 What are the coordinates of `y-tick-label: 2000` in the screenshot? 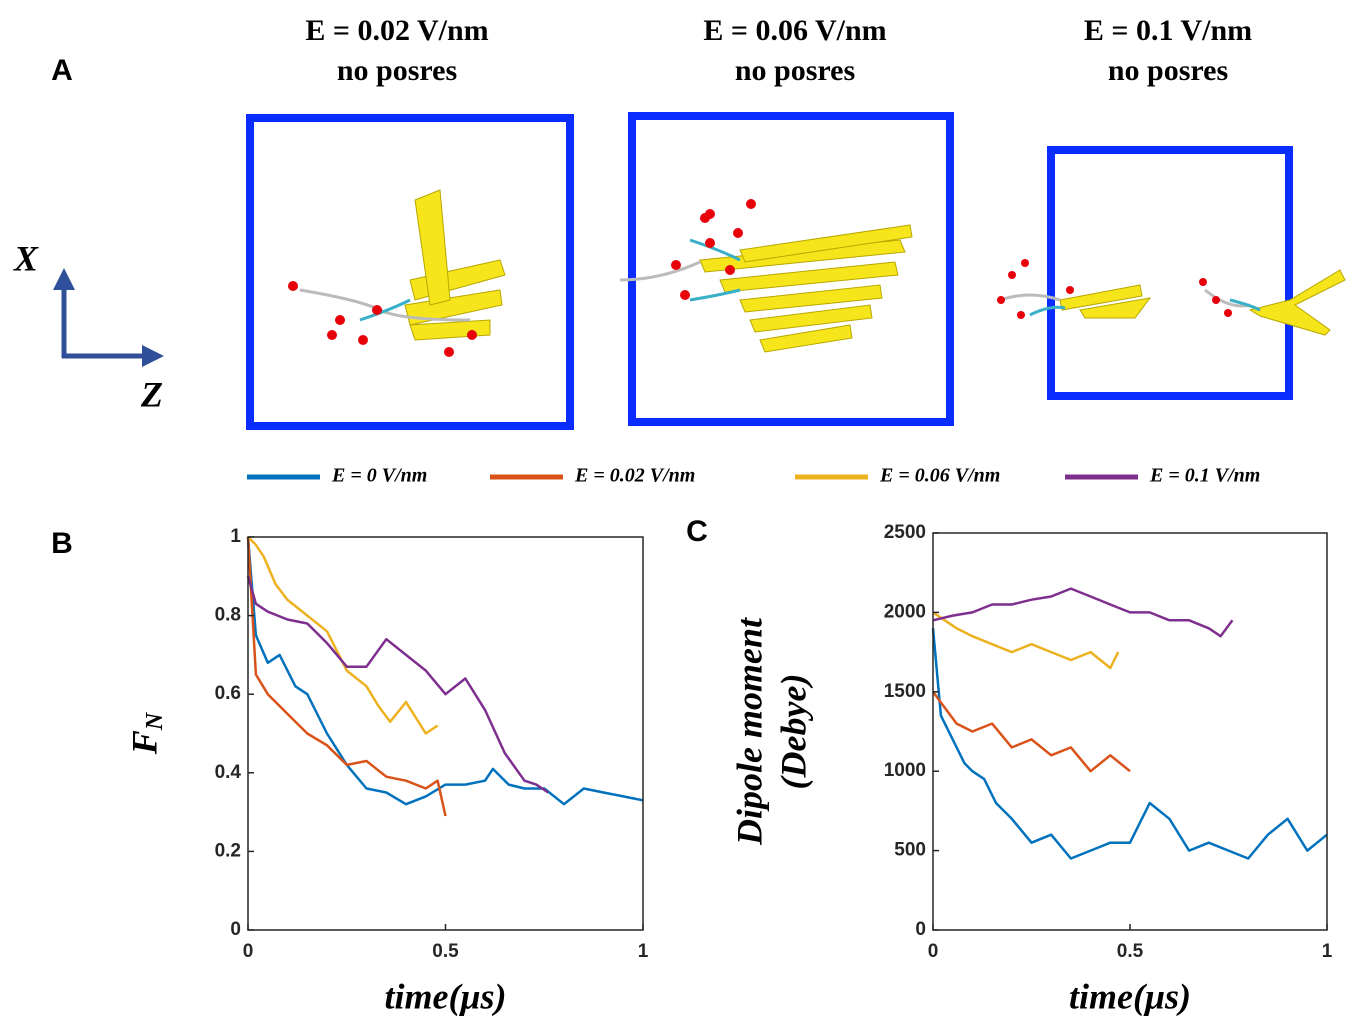 It's located at (905, 611).